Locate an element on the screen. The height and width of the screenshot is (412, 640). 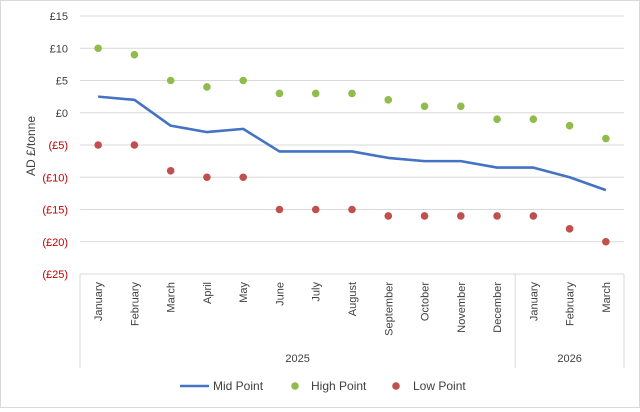
legend-label-mid-point: Mid Point is located at coordinates (238, 386).